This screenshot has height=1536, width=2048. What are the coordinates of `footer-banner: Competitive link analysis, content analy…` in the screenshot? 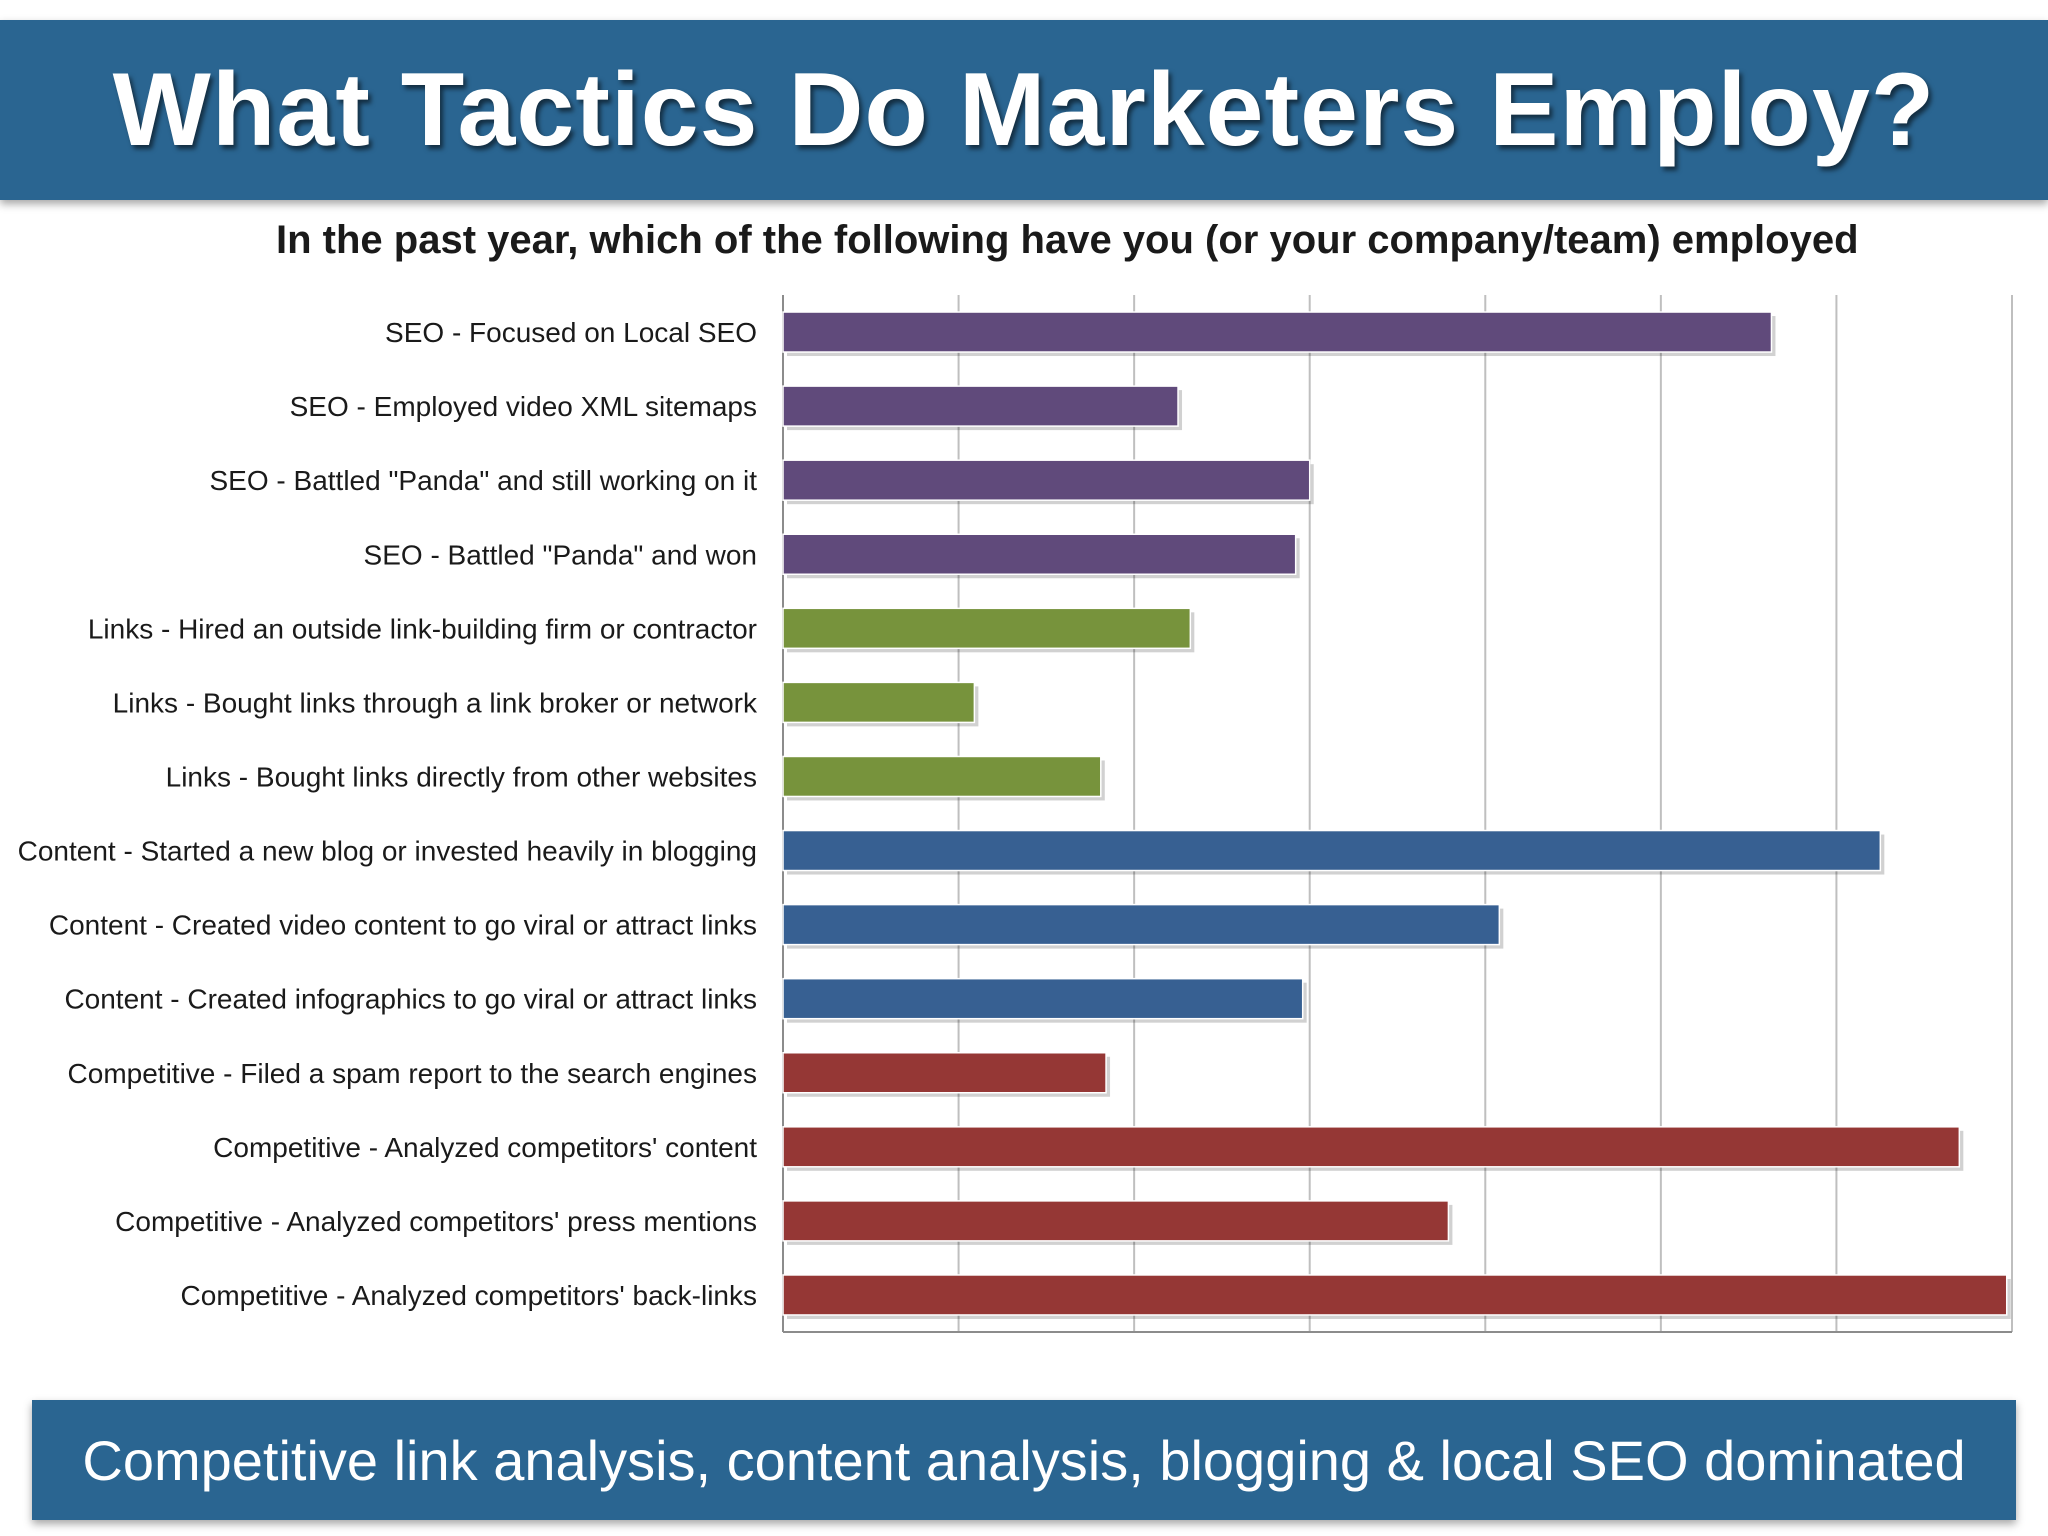 It's located at (1024, 1460).